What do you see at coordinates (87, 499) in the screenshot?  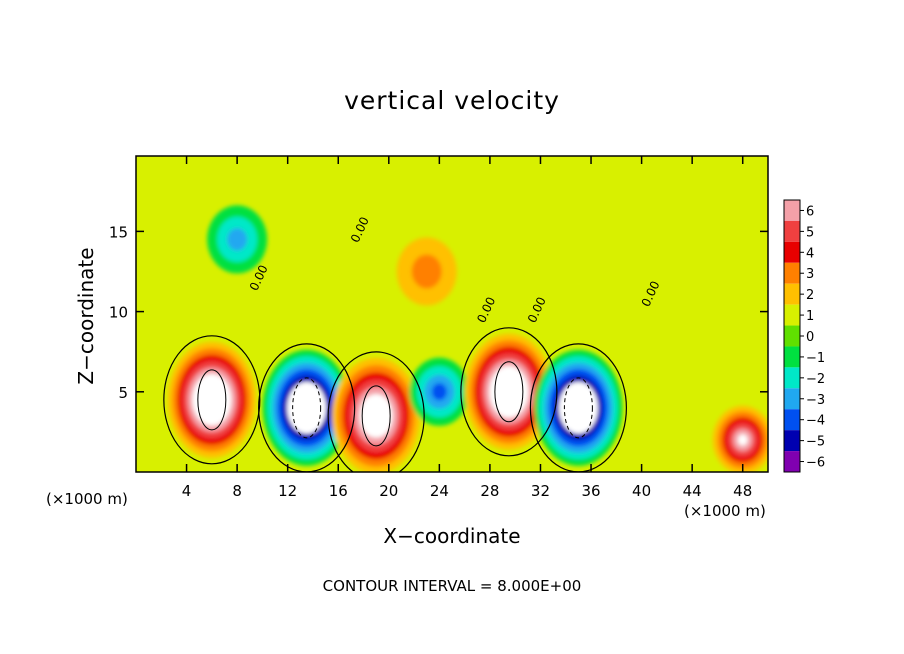 I see `y-axis-unit: (×1000 m)` at bounding box center [87, 499].